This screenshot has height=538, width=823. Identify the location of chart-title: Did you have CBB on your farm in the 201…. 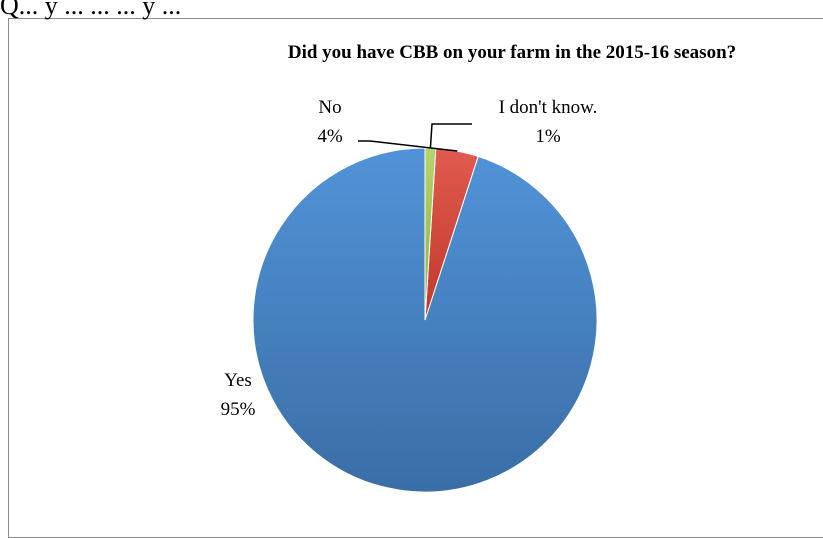
(512, 52).